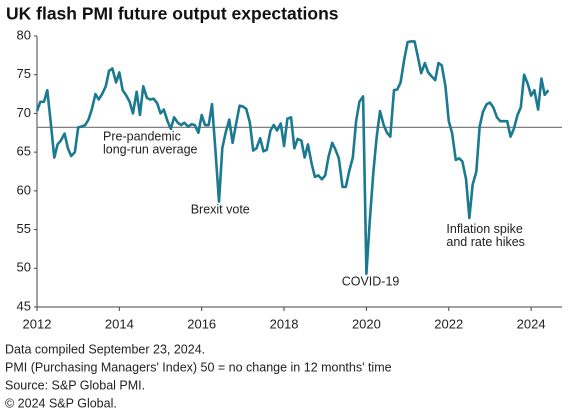 The height and width of the screenshot is (418, 568). What do you see at coordinates (24, 305) in the screenshot?
I see `y-tick-label: 45` at bounding box center [24, 305].